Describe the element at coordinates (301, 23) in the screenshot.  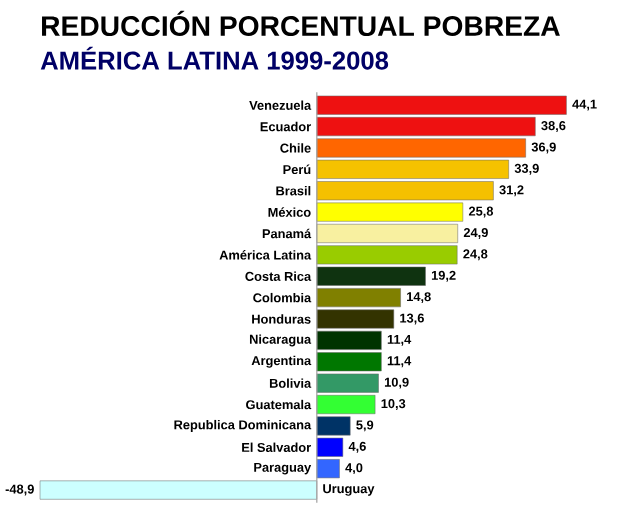
I see `chart-title: REDUCCIÓN PORCENTUAL POBREZA` at that location.